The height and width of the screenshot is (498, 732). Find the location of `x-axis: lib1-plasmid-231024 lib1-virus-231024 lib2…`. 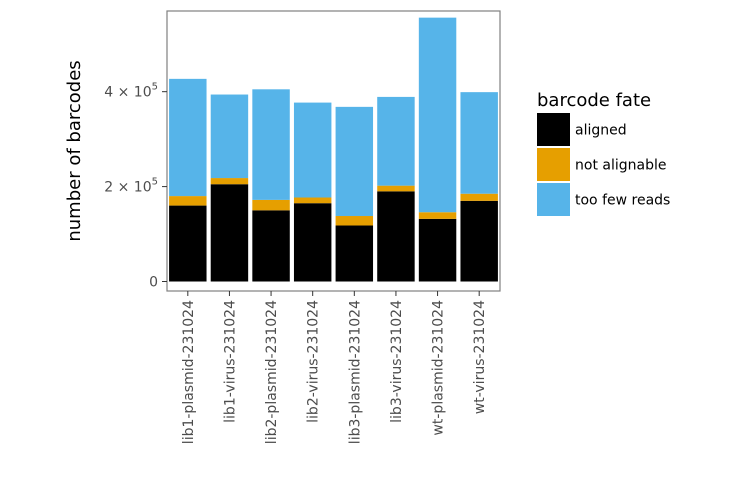

x-axis: lib1-plasmid-231024 lib1-virus-231024 lib2… is located at coordinates (334, 367).